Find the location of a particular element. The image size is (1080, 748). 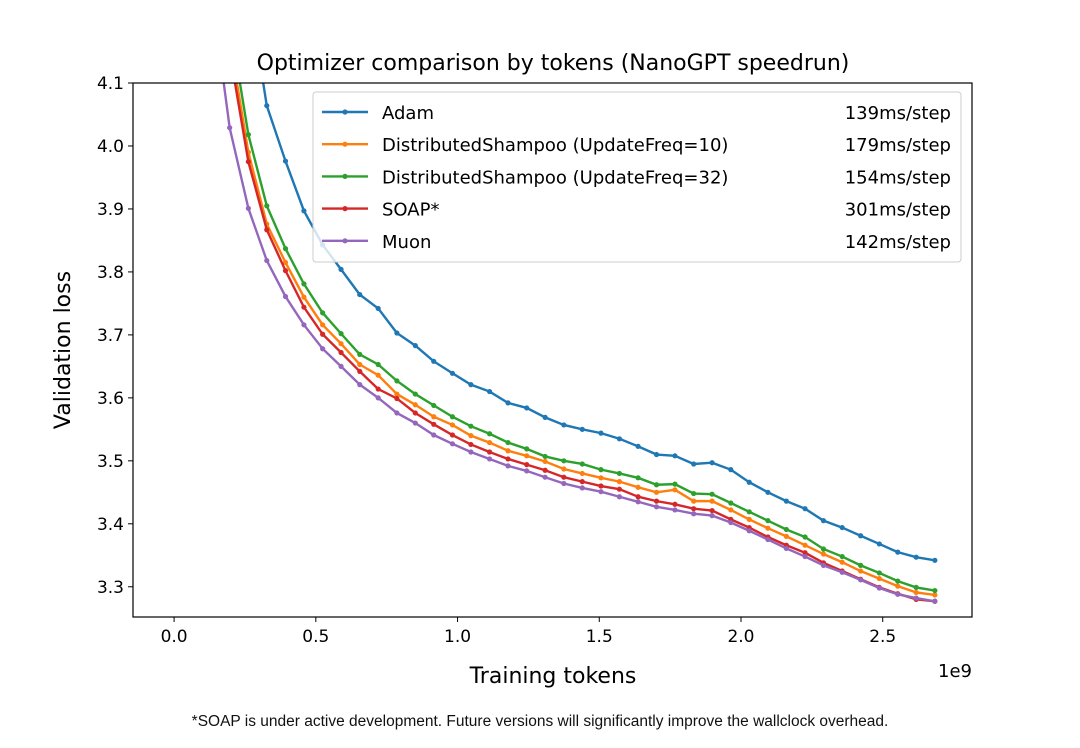

legend-note: 301ms/step is located at coordinates (898, 210).